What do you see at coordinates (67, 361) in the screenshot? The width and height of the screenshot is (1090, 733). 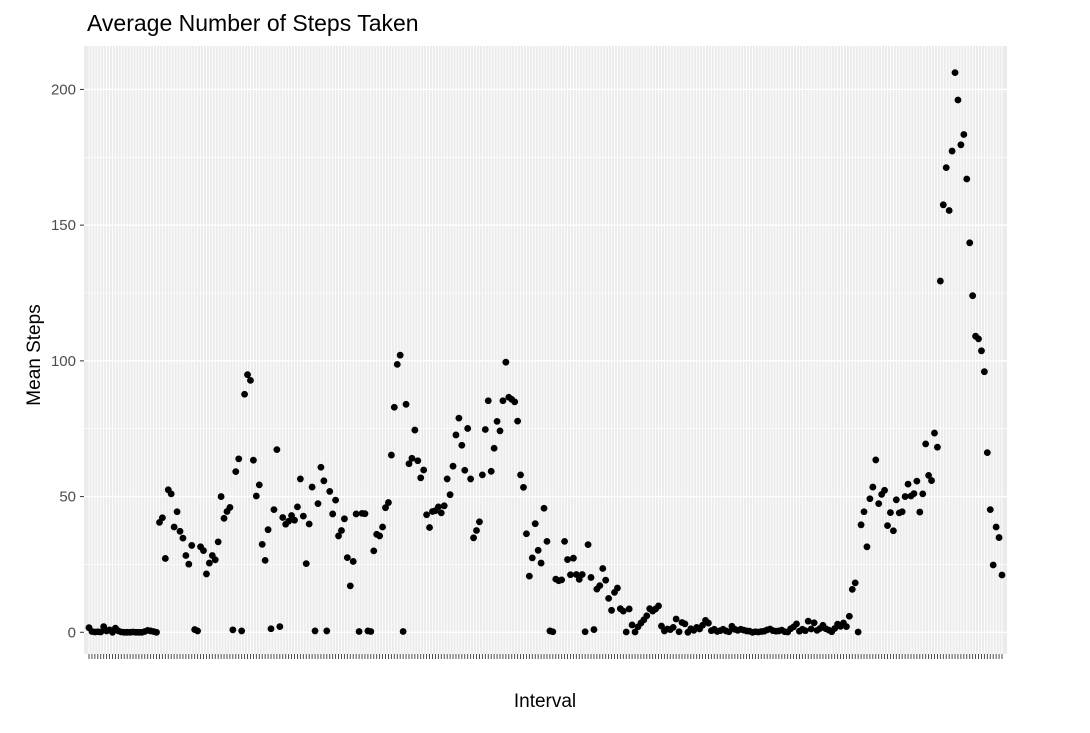 I see `y-axis-ticks: 0 50 100 150 200` at bounding box center [67, 361].